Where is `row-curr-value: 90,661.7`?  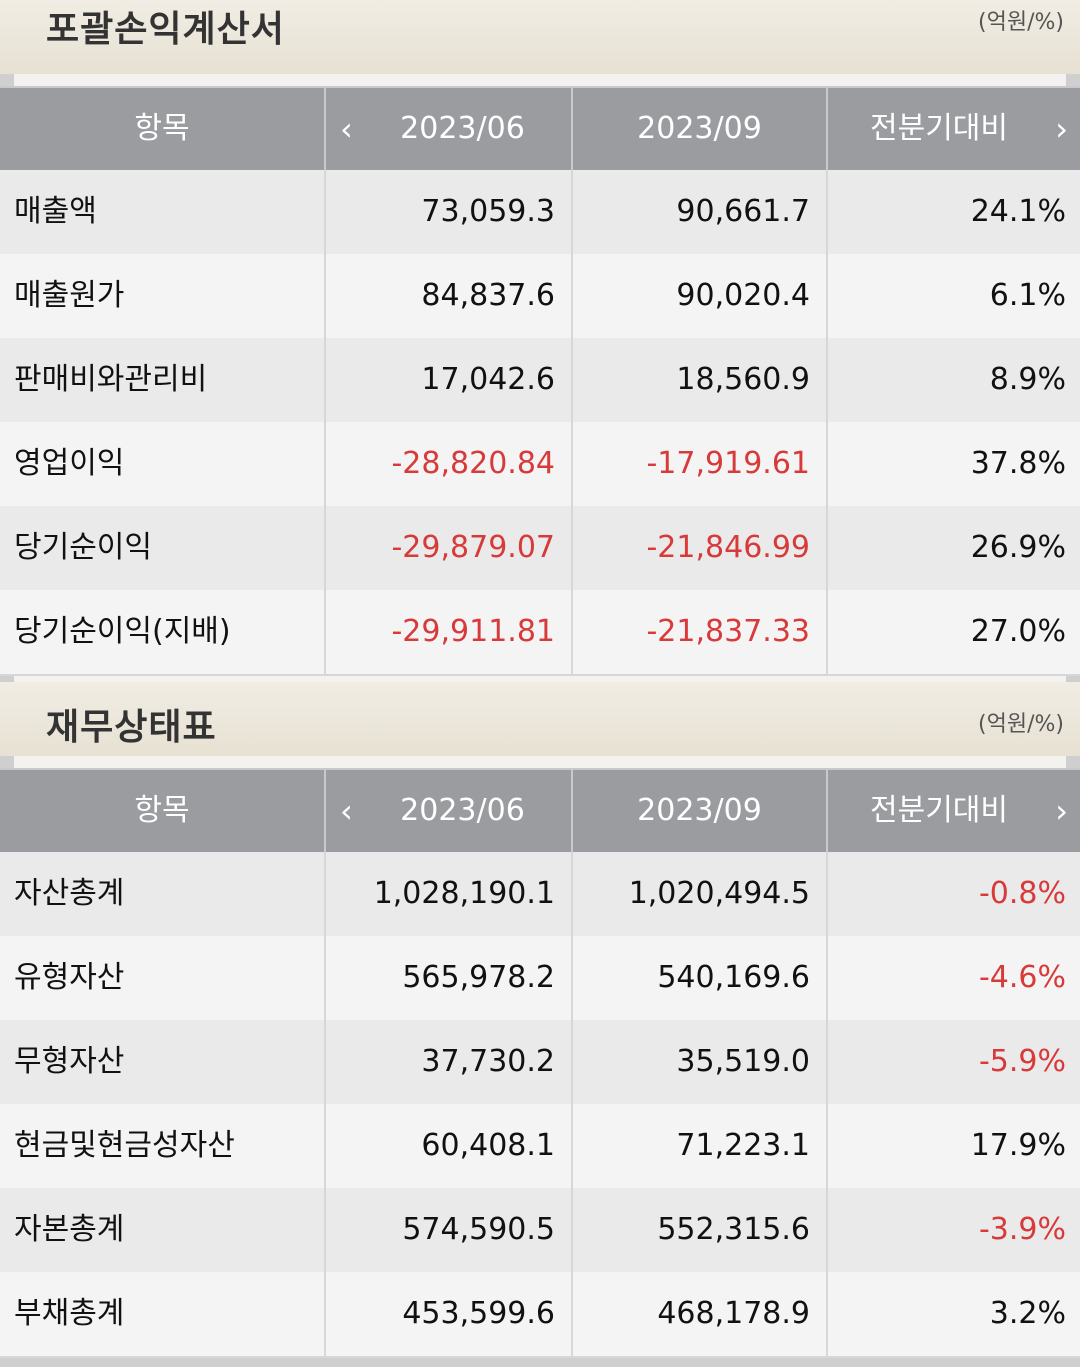
row-curr-value: 90,661.7 is located at coordinates (700, 212).